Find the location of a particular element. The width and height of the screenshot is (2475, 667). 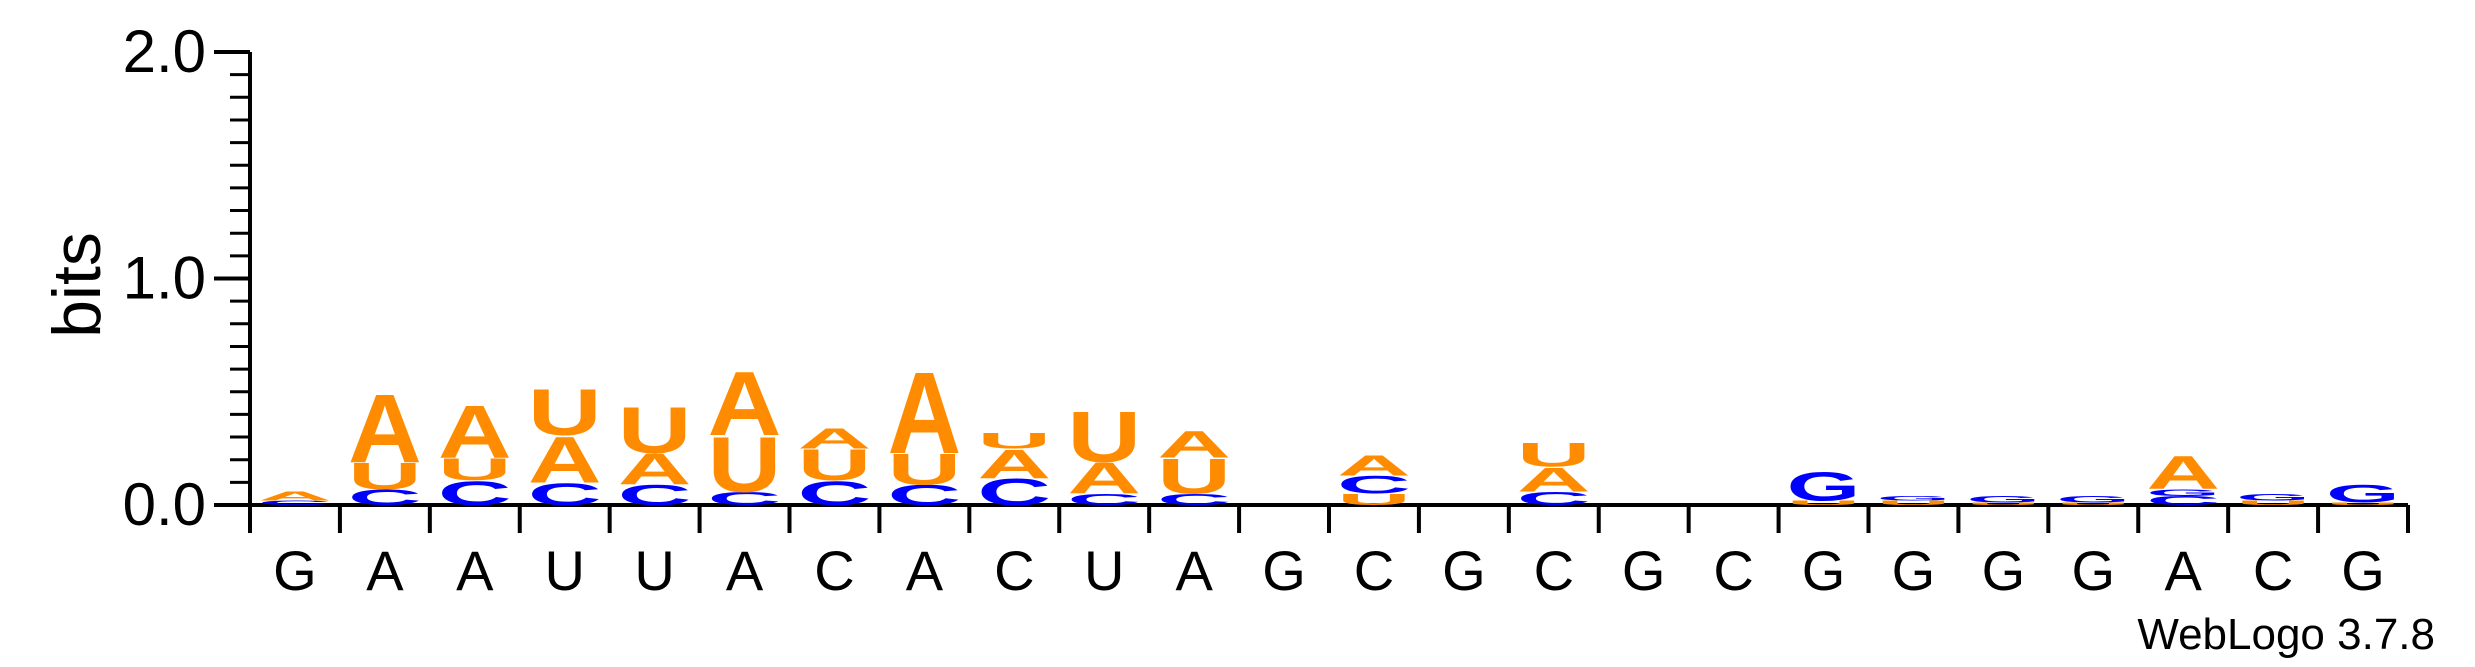

y-tick-label: 2.0 is located at coordinates (164, 51).